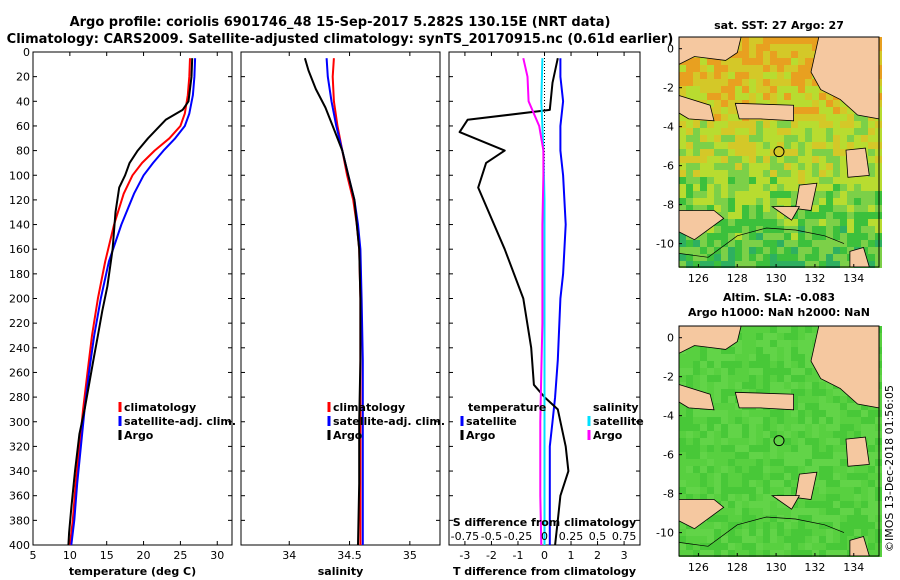  What do you see at coordinates (23, 101) in the screenshot?
I see `depth-tick-label: 40` at bounding box center [23, 101].